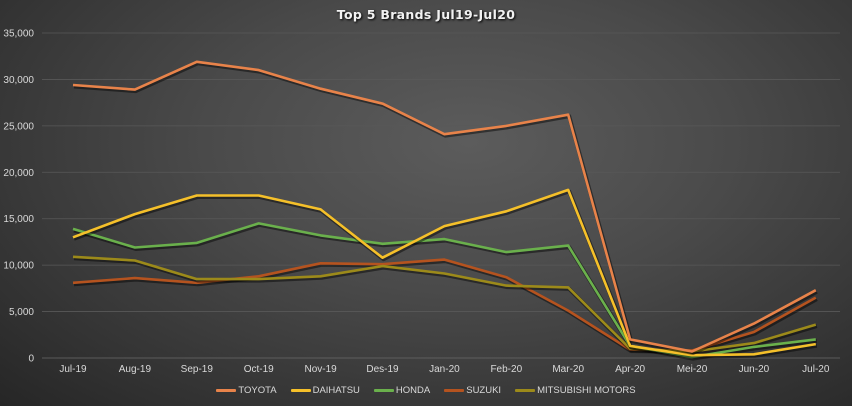 This screenshot has width=852, height=406. I want to click on y-tick-label: 25,000, so click(18, 126).